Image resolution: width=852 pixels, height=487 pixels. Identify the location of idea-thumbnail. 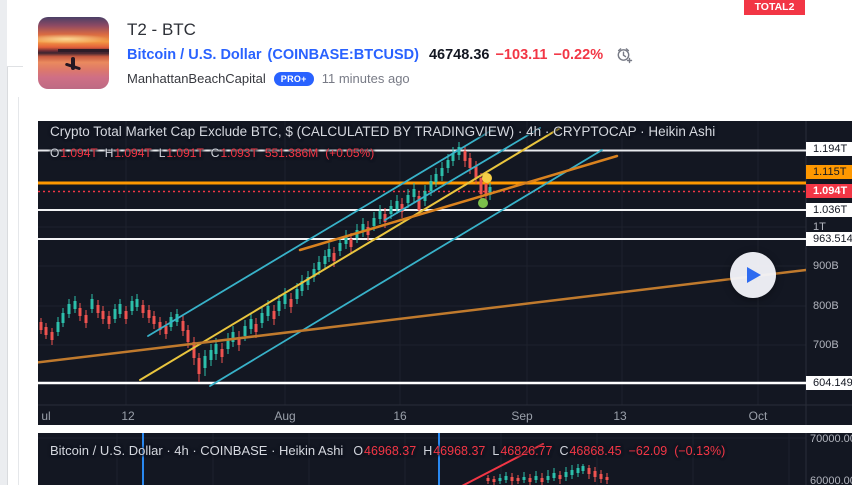
(73, 53).